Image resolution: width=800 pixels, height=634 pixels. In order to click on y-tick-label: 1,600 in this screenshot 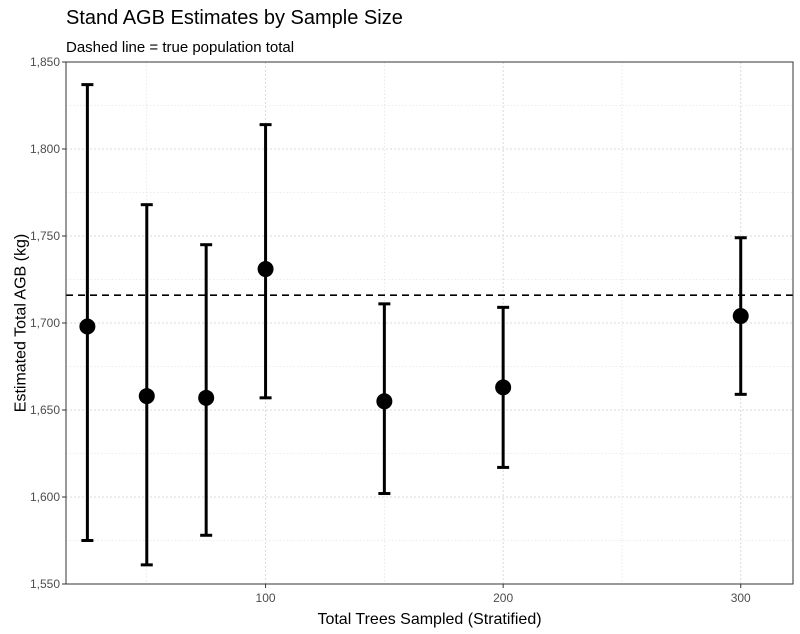, I will do `click(45, 497)`.